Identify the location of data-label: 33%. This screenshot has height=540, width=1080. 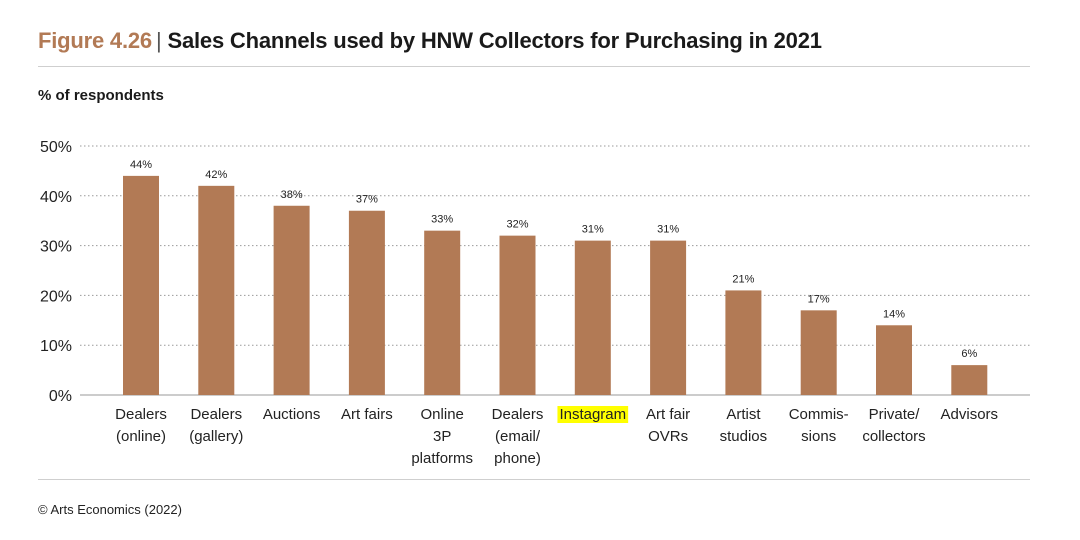
(442, 220).